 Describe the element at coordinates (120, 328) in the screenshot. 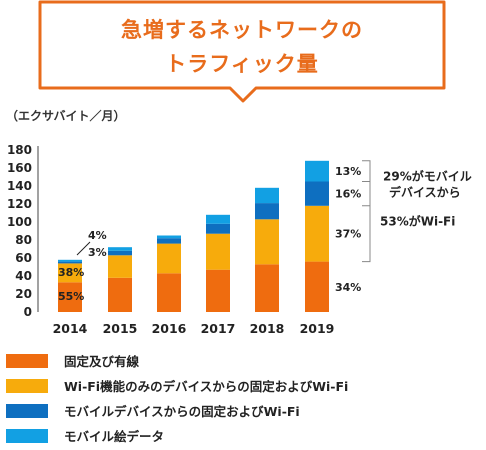

I see `x-tick-label: 2015` at that location.